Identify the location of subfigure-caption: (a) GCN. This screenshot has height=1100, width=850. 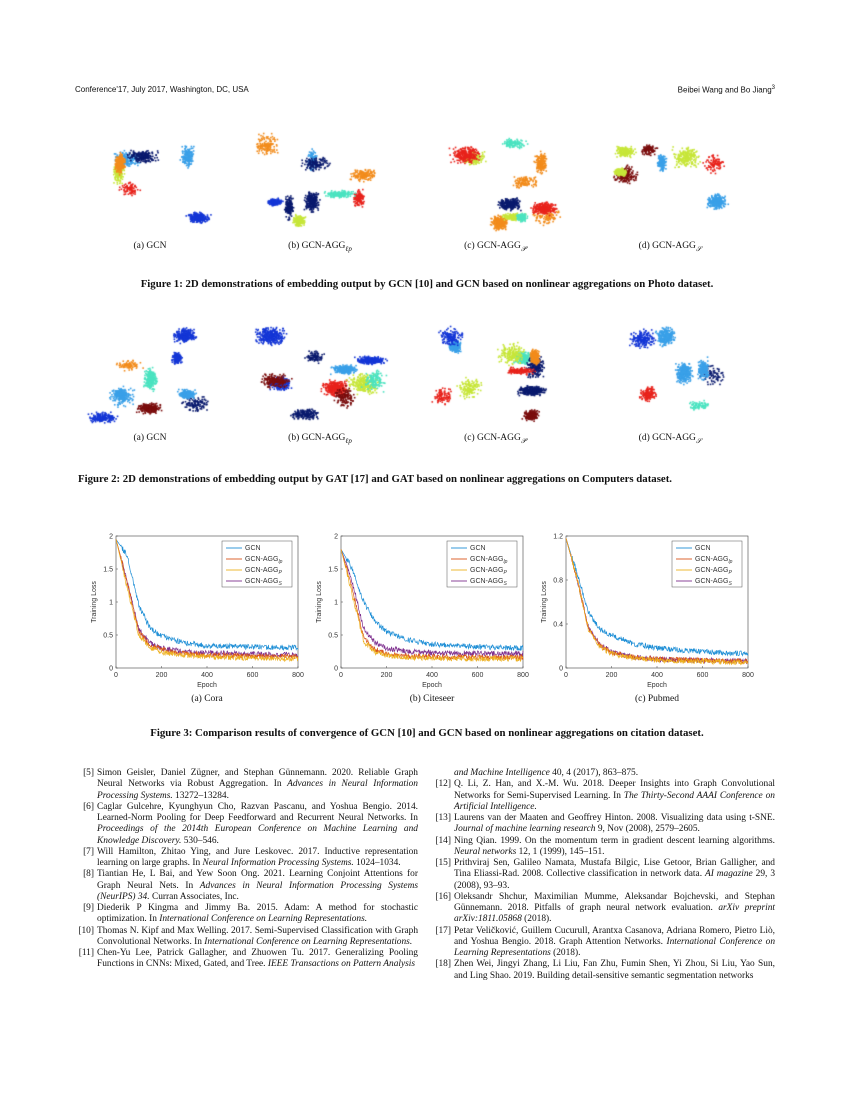
(150, 439).